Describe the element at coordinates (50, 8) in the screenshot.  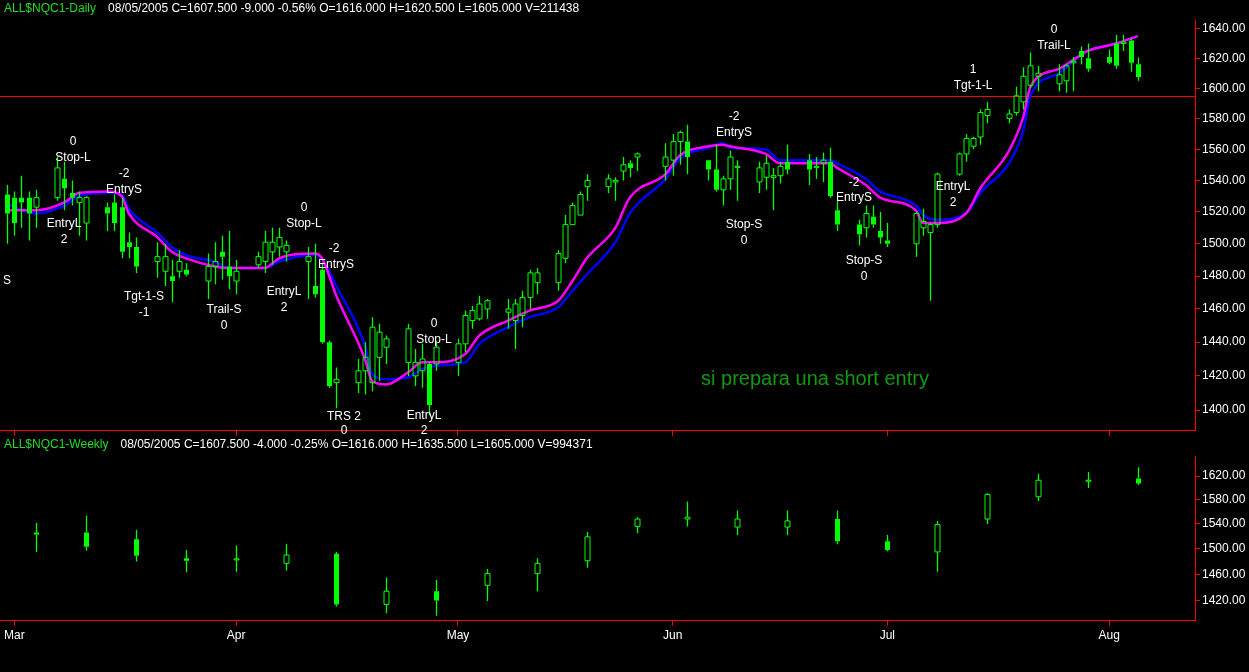
I see `chart-title: ALL$NQC1-Daily` at that location.